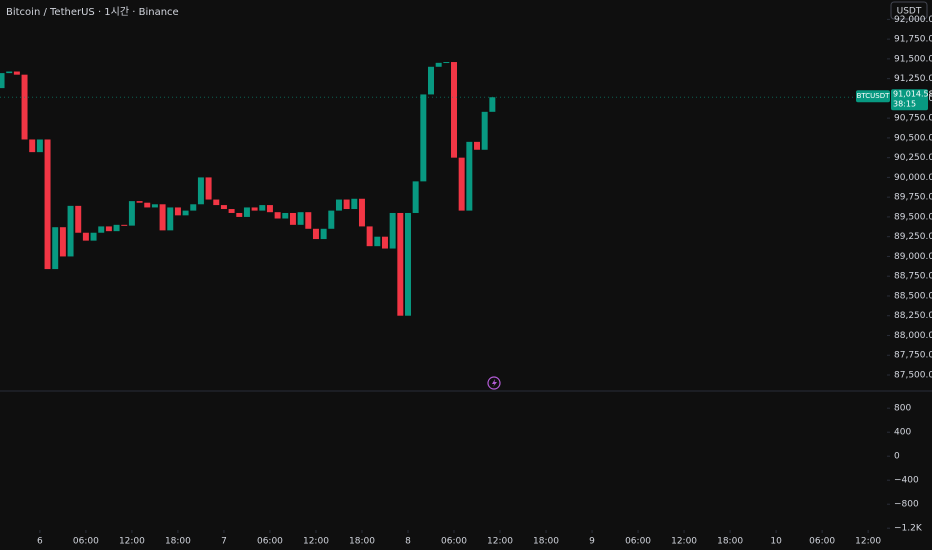  I want to click on y-tick-label: 91,250.00, so click(913, 79).